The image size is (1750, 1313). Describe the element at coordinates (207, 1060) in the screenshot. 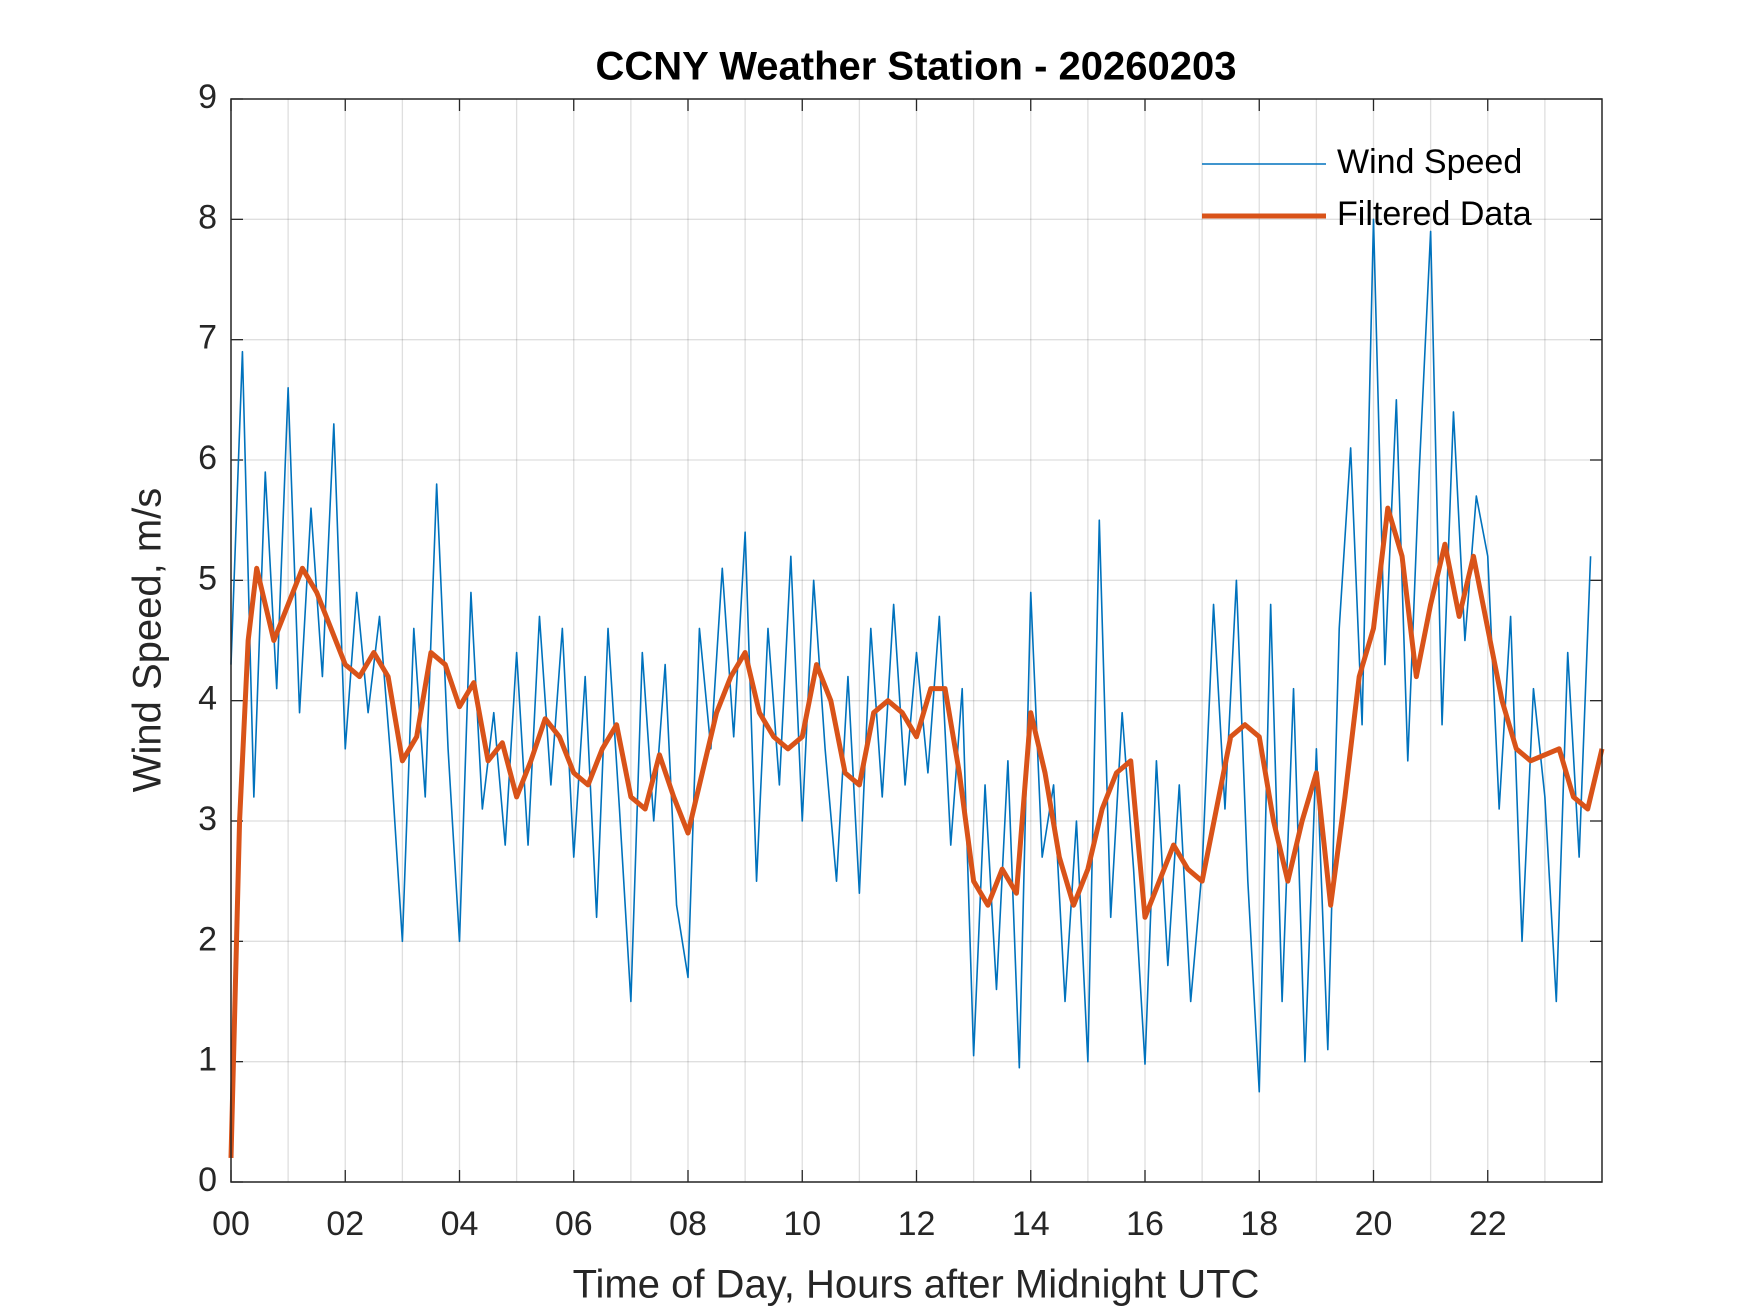

I see `y-tick-label: 1` at that location.